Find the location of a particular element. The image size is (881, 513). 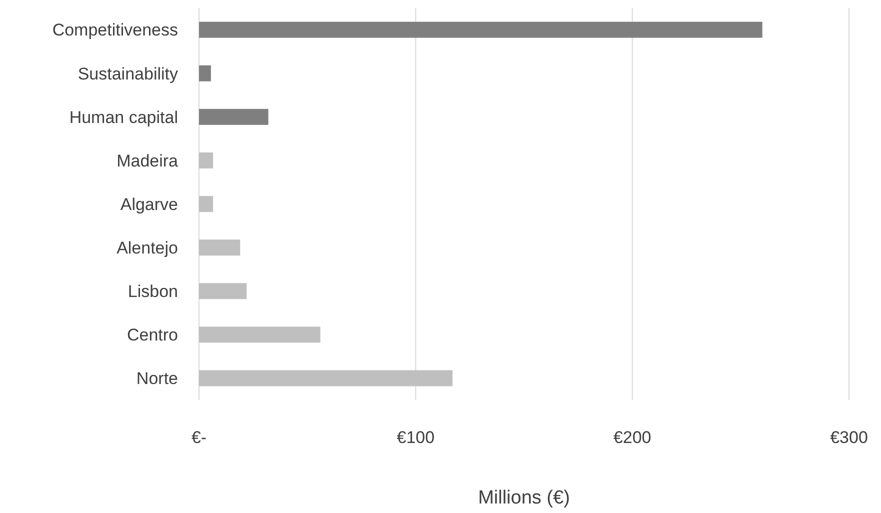

y-tick-label: Algarve is located at coordinates (149, 204).